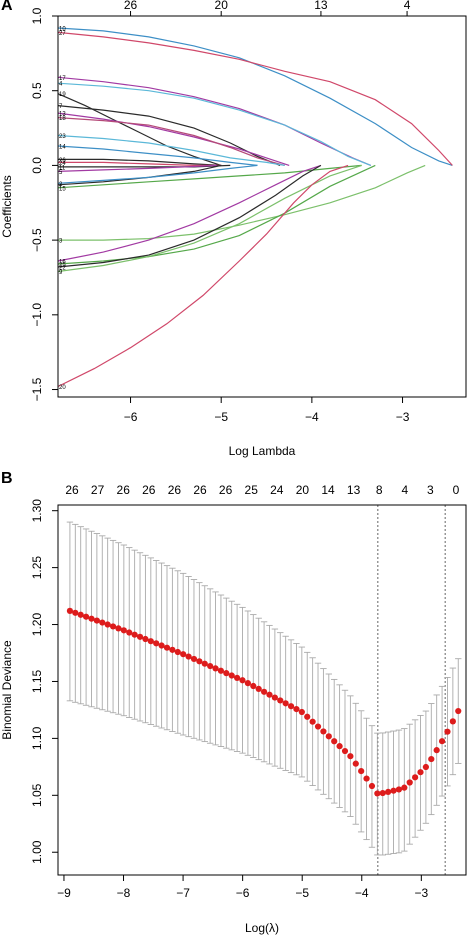 Image resolution: width=474 pixels, height=937 pixels. What do you see at coordinates (37, 511) in the screenshot?
I see `y-tick-label: 1.30` at bounding box center [37, 511].